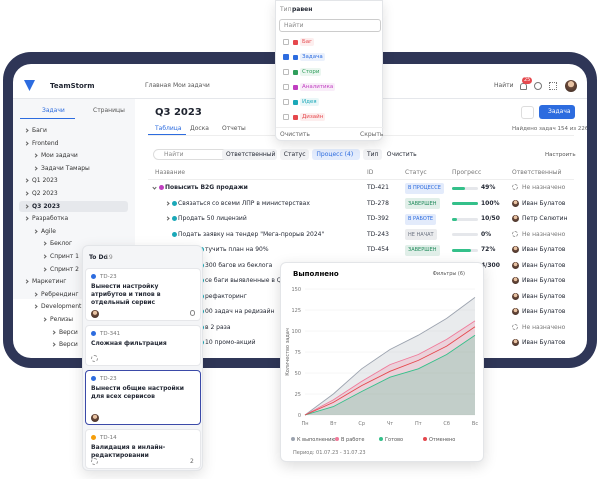 The height and width of the screenshot is (479, 600). Describe the element at coordinates (108, 276) in the screenshot. I see `task-id: TD-23` at that location.